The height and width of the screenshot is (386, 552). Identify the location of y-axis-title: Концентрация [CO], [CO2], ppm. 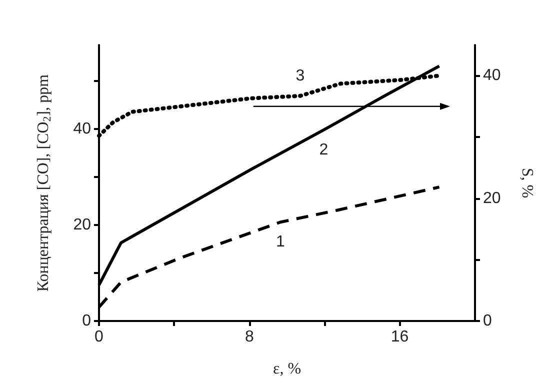
(44, 183).